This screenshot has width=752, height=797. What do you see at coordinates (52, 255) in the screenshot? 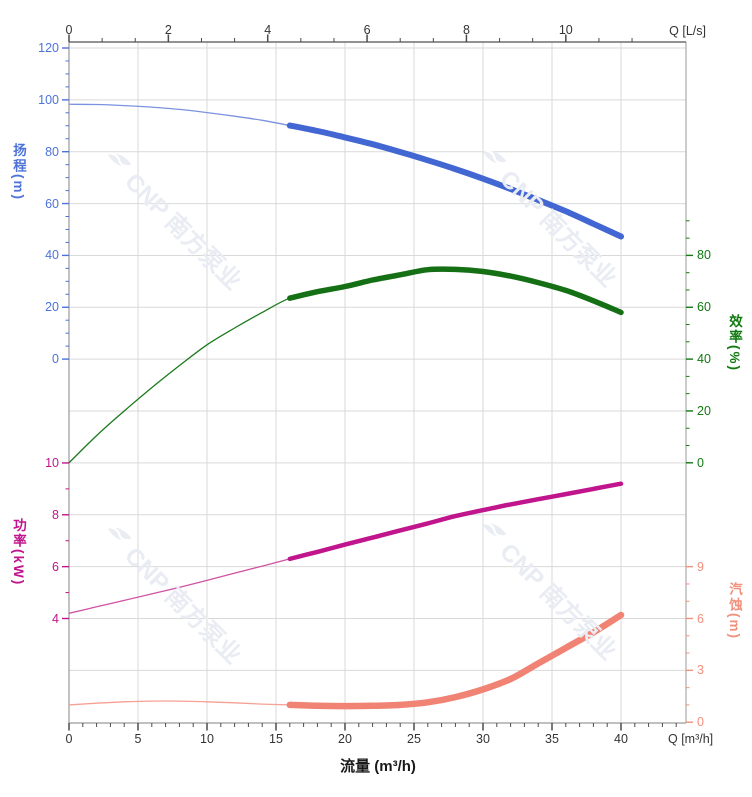
I see `head-tick-label: 40` at bounding box center [52, 255].